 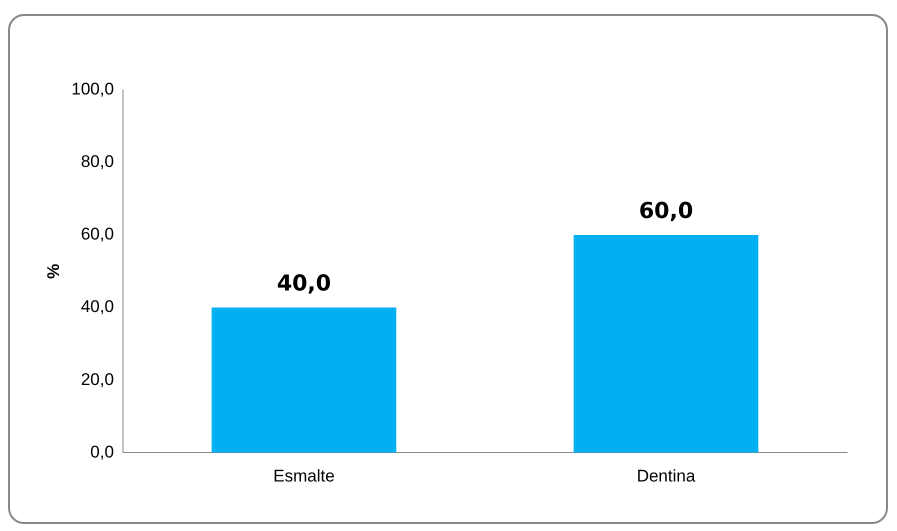 I want to click on y-tick-label: 60,0, so click(x=97, y=234).